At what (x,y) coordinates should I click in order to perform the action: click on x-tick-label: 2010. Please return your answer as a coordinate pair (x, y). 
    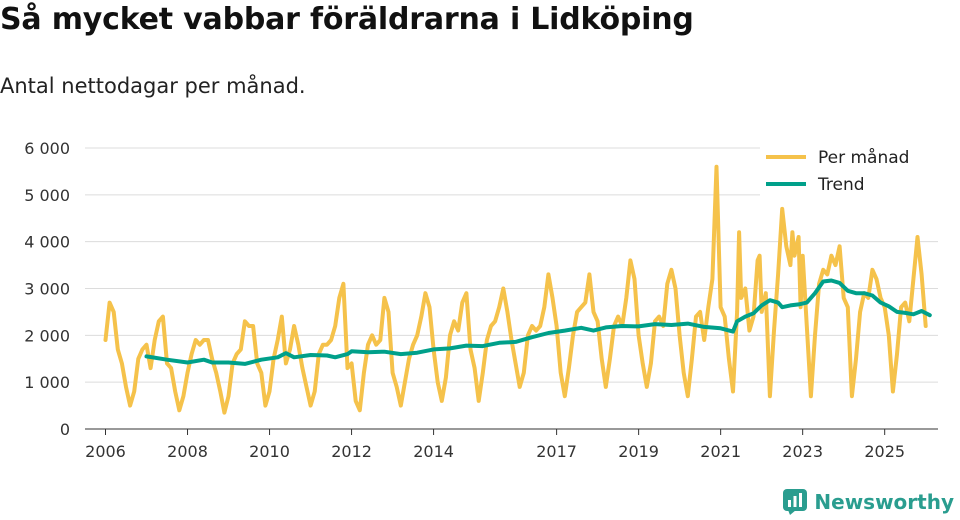
    Looking at the image, I should click on (269, 451).